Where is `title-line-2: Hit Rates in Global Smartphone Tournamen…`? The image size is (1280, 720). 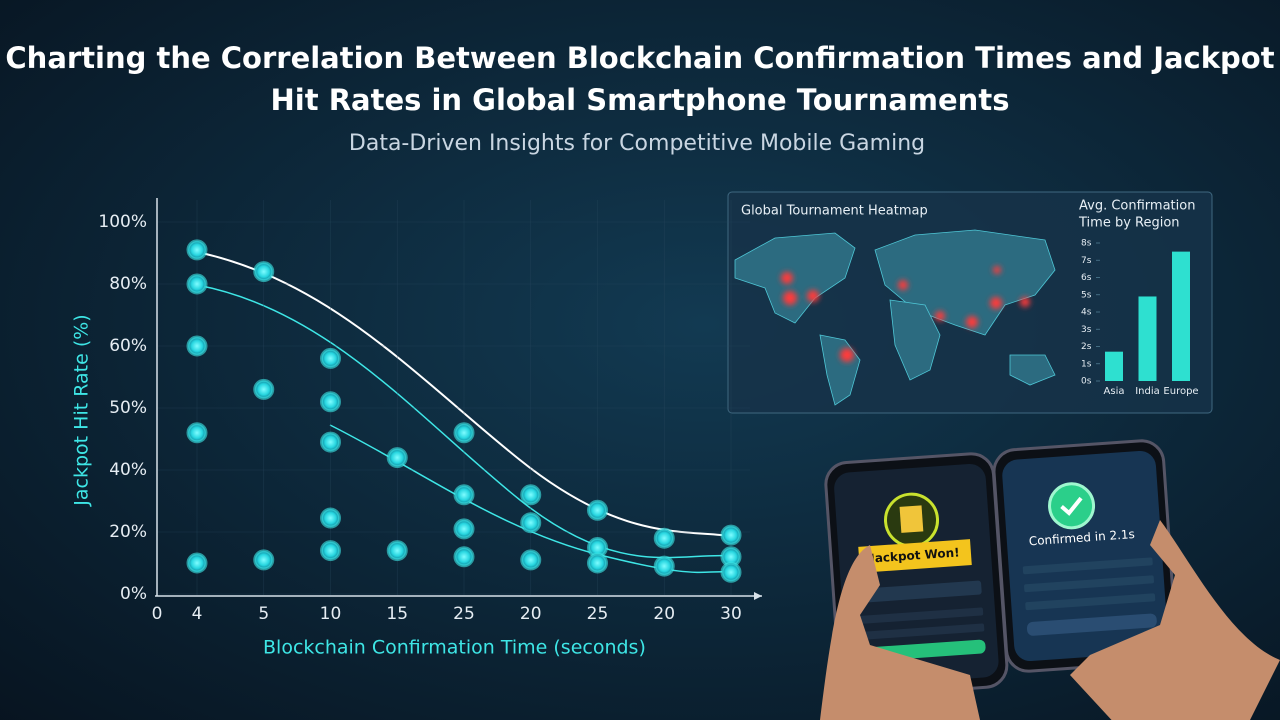 title-line-2: Hit Rates in Global Smartphone Tournamen… is located at coordinates (640, 100).